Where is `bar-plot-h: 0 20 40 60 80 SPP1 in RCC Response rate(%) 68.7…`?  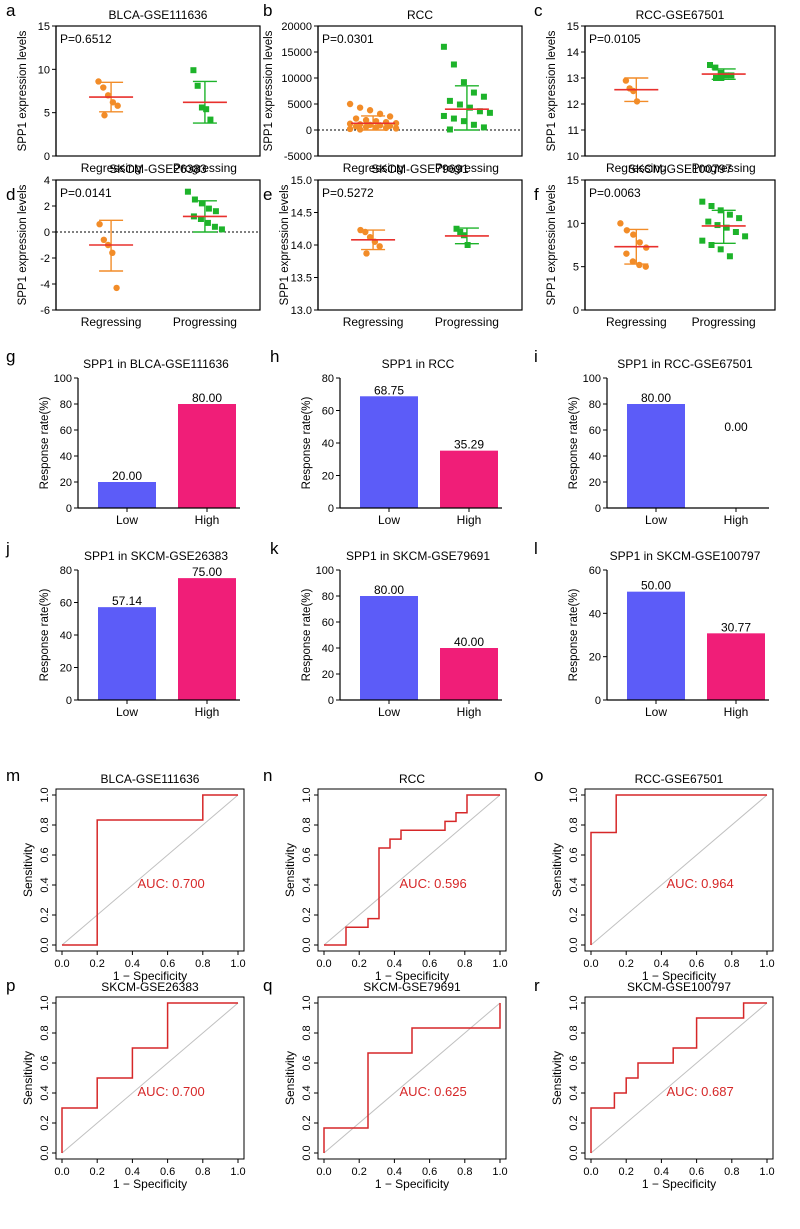 bar-plot-h: 0 20 40 60 80 SPP1 in RCC Response rate(%) 68.7… is located at coordinates (401, 442).